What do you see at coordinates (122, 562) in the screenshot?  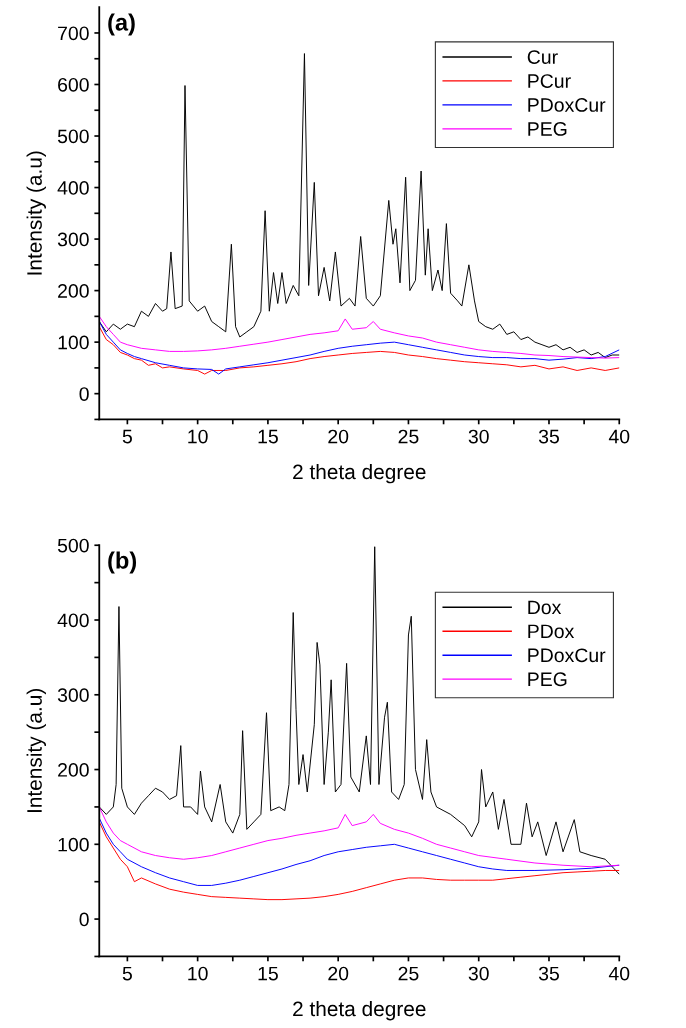 I see `annotation: (b)` at bounding box center [122, 562].